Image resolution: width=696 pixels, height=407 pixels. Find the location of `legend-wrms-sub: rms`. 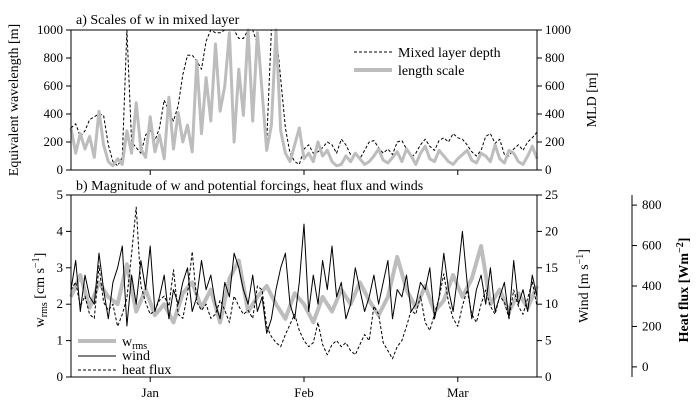

legend-wrms-sub: rms is located at coordinates (139, 346).